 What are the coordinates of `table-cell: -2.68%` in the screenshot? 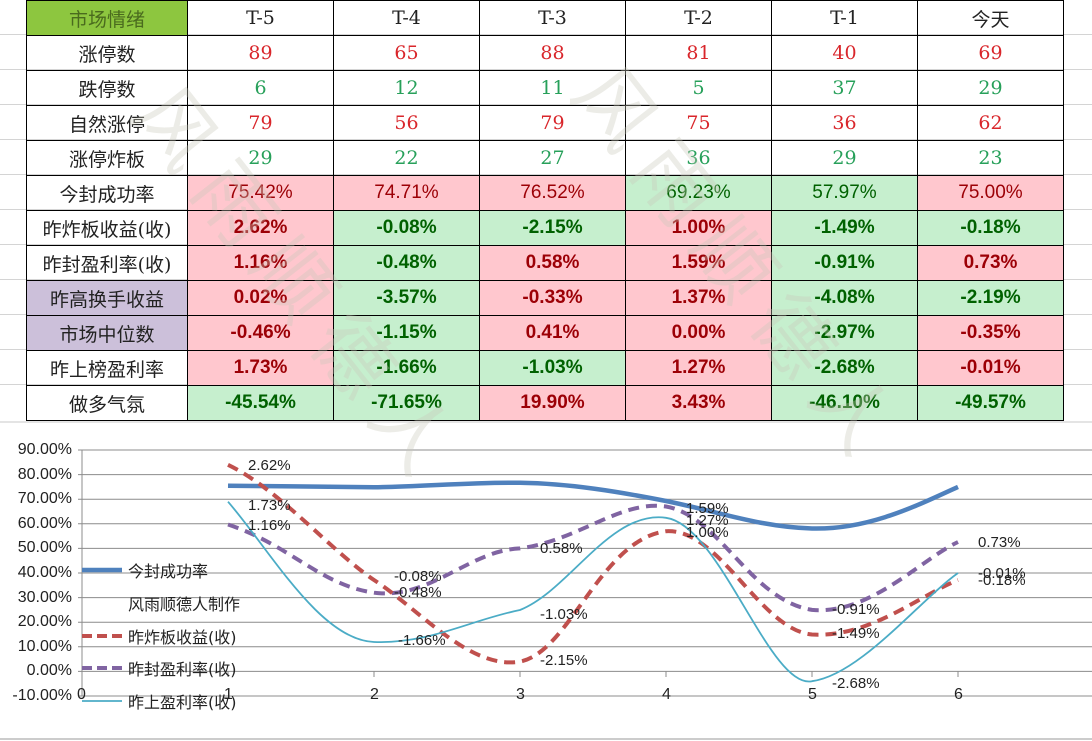 It's located at (844, 368).